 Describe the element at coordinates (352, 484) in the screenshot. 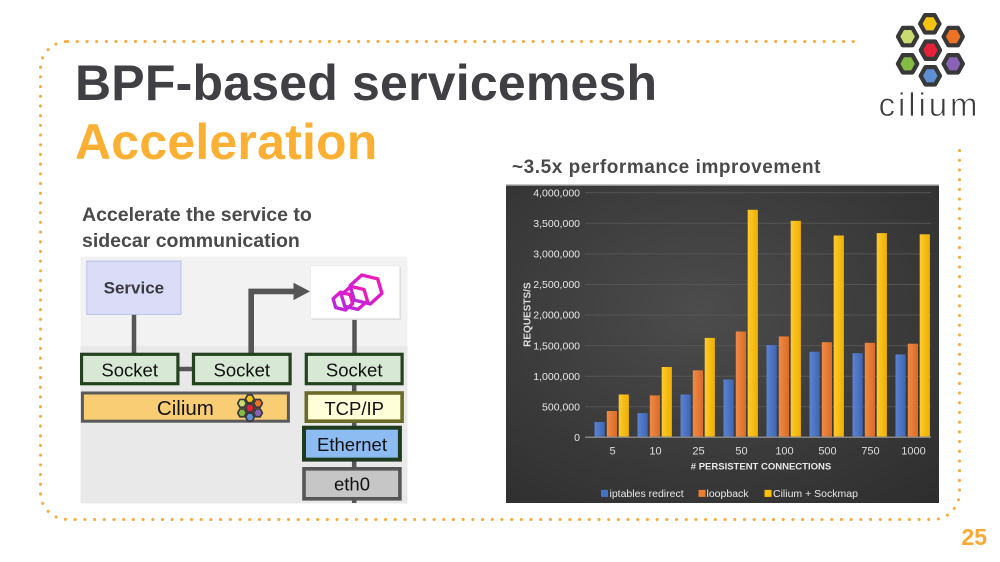

I see `svg-text: eth0` at that location.